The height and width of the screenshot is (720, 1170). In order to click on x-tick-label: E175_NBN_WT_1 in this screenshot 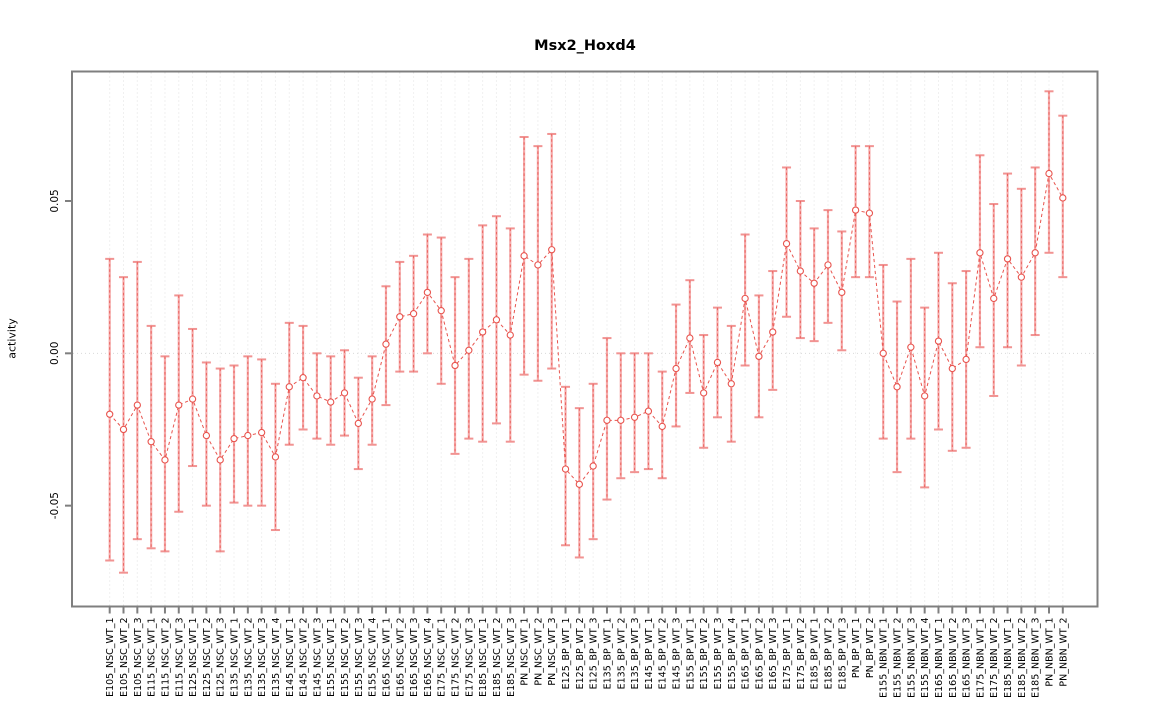, I will do `click(980, 658)`.